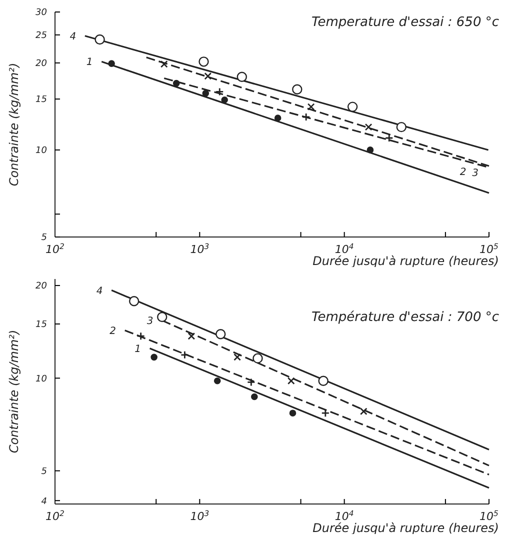 The width and height of the screenshot is (514, 535). Describe the element at coordinates (405, 317) in the screenshot. I see `text: Température d'essai : 700 °c` at that location.